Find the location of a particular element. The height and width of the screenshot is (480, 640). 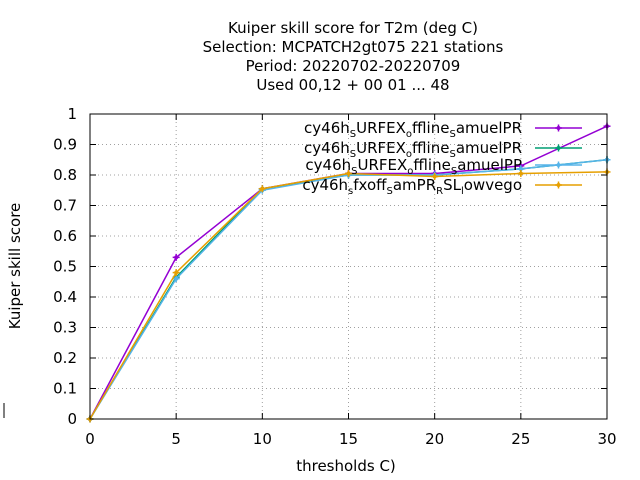

title-line-3: Period: 20220702-20220709 is located at coordinates (353, 66).